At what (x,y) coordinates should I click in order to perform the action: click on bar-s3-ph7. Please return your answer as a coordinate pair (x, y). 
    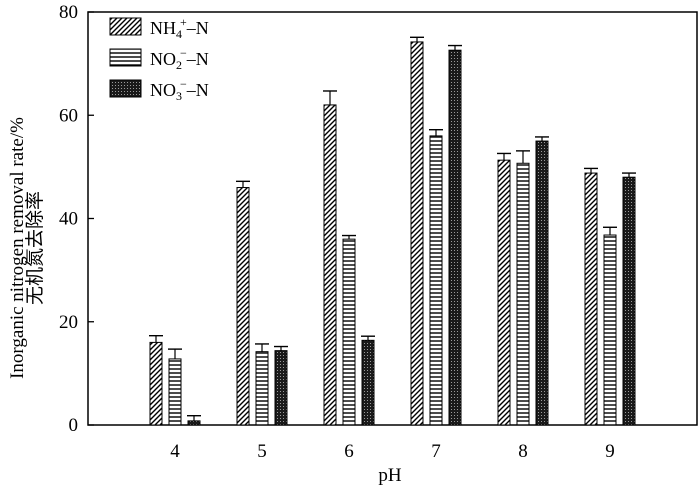
    Looking at the image, I should click on (455, 237).